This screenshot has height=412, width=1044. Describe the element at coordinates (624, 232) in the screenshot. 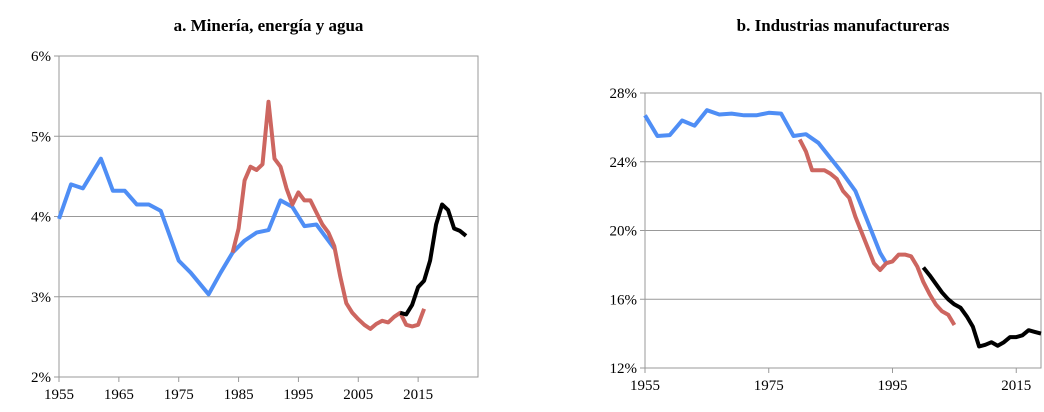

I see `y-tick-label: 20%` at that location.